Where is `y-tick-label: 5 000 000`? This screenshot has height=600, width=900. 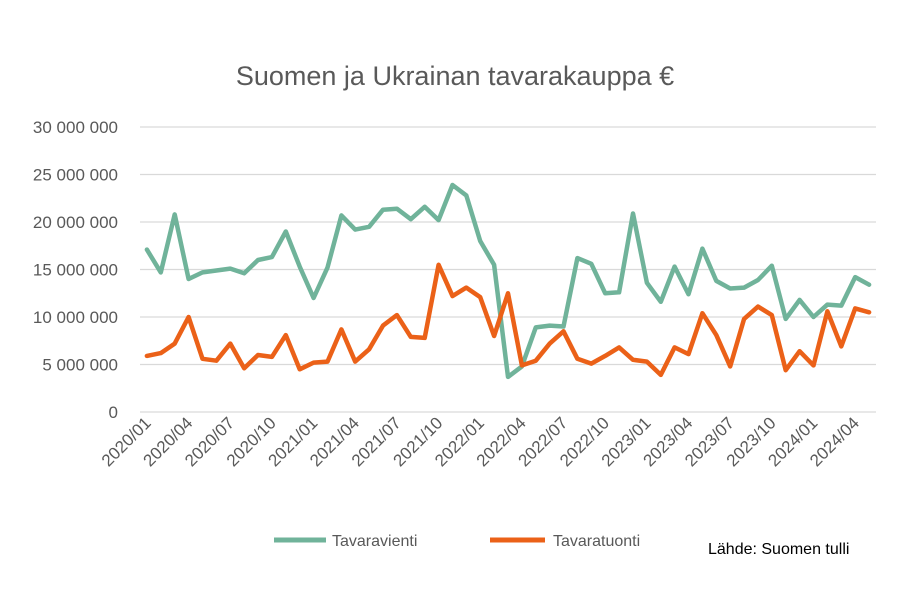
y-tick-label: 5 000 000 is located at coordinates (80, 365).